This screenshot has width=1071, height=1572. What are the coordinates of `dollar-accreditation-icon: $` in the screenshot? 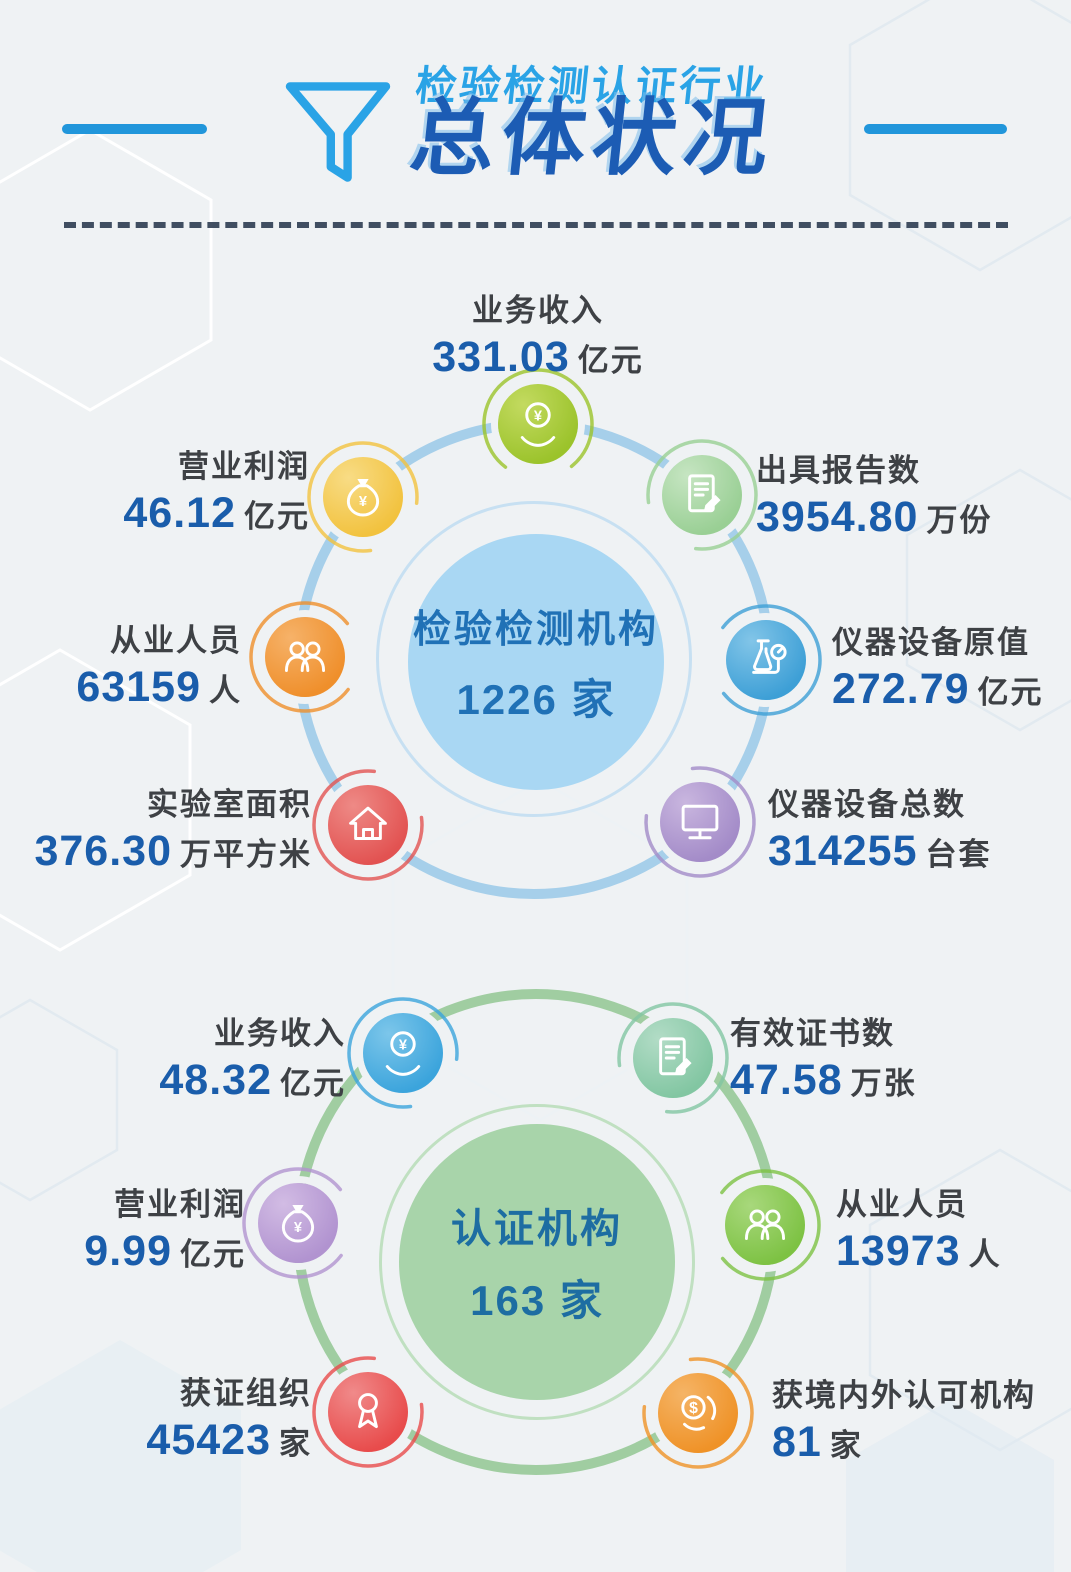 It's located at (699, 1413).